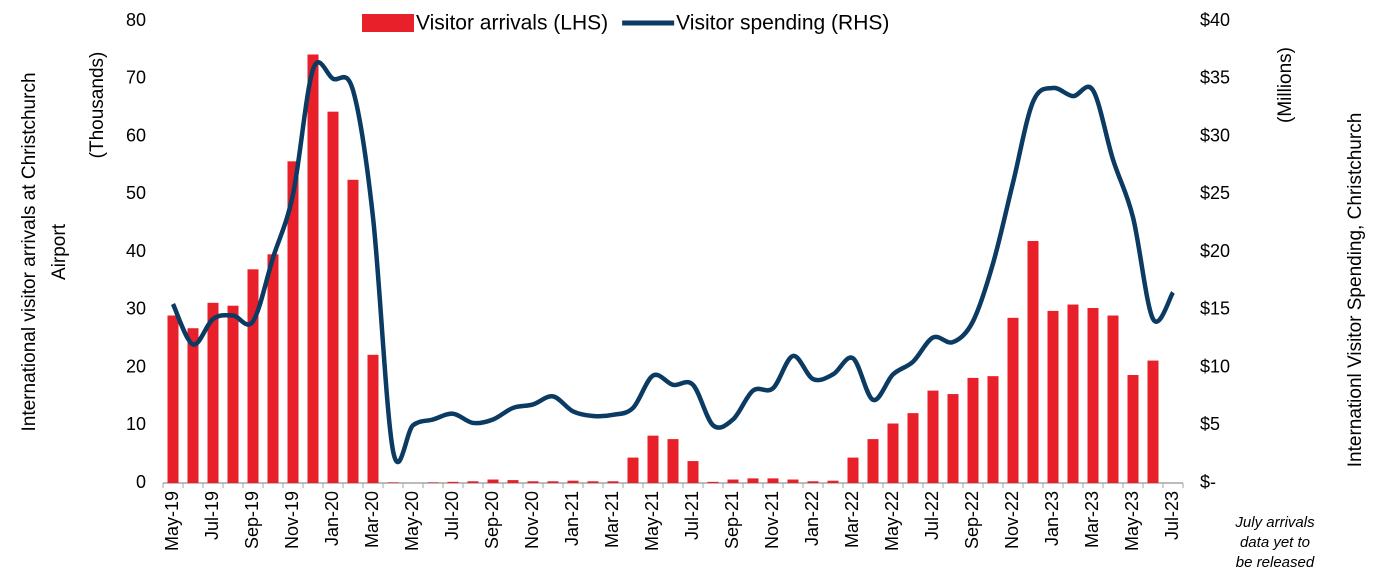  I want to click on x-tick-label: Jul-22, so click(932, 515).